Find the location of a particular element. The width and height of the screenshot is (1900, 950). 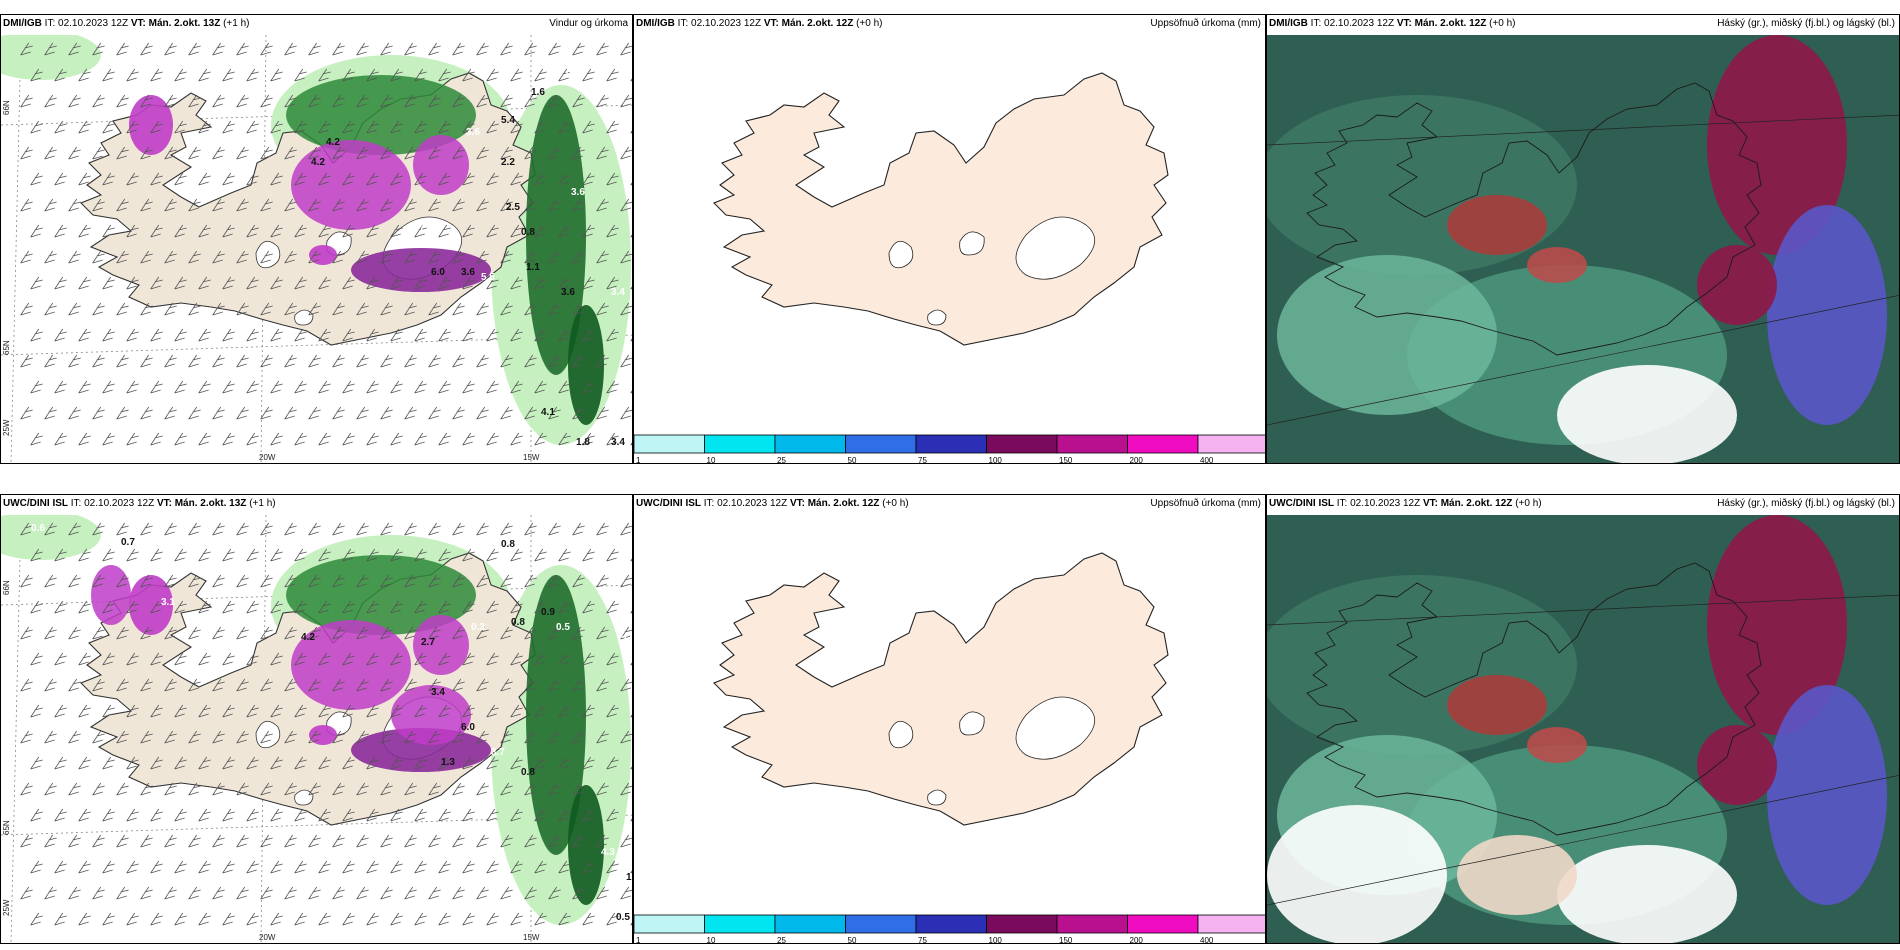

colorbar-tick-label: 400 is located at coordinates (1207, 940).